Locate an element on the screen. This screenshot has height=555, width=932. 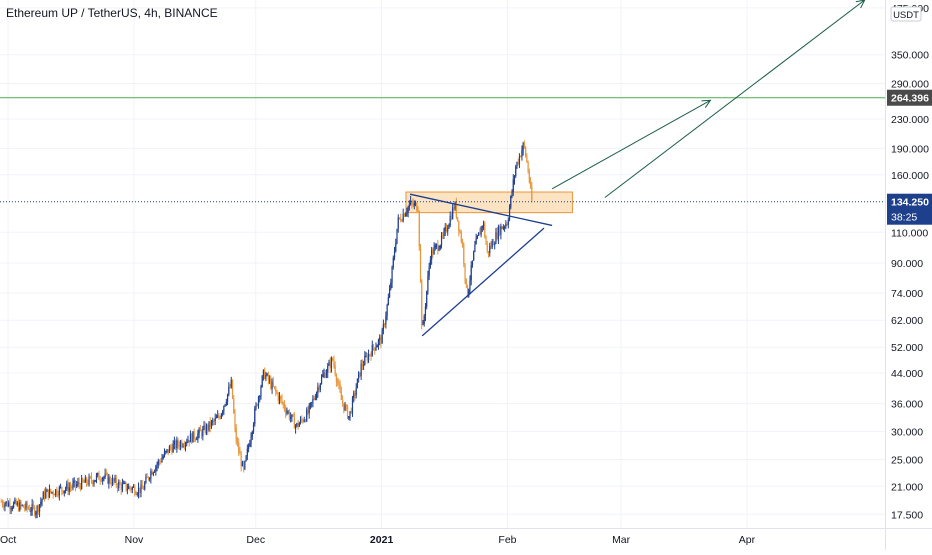
symbol-title: Ethereum UP / TetherUS, 4h, BINANCE is located at coordinates (112, 13).